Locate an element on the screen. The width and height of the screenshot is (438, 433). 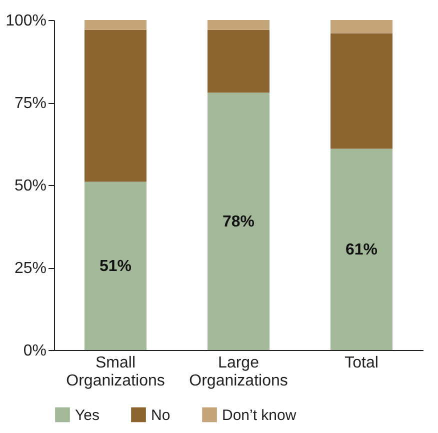
x-tick-label: Small Organizations is located at coordinates (115, 372).